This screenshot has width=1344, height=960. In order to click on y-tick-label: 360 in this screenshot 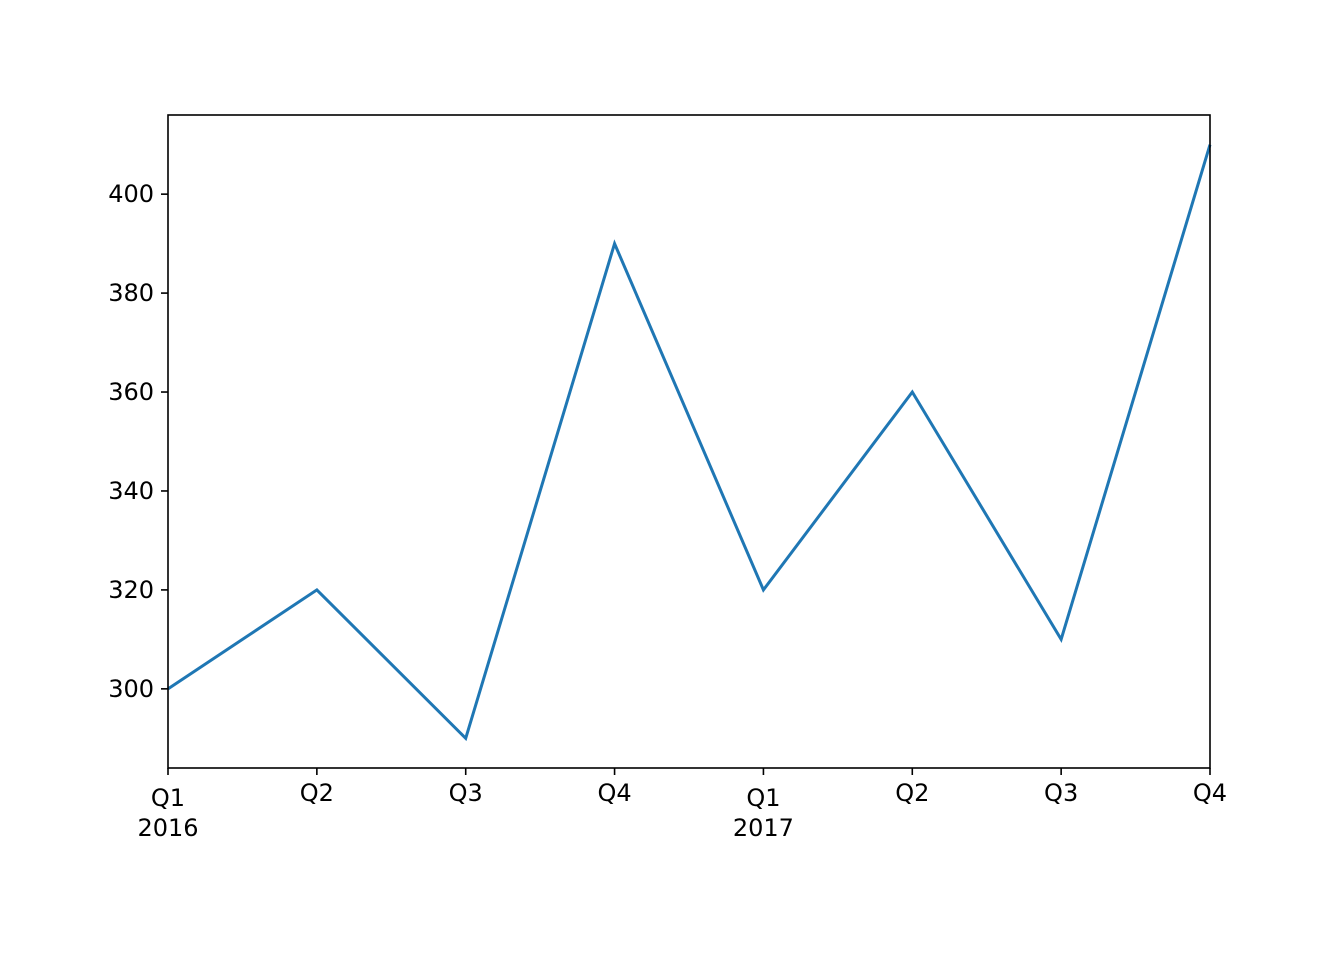, I will do `click(131, 392)`.